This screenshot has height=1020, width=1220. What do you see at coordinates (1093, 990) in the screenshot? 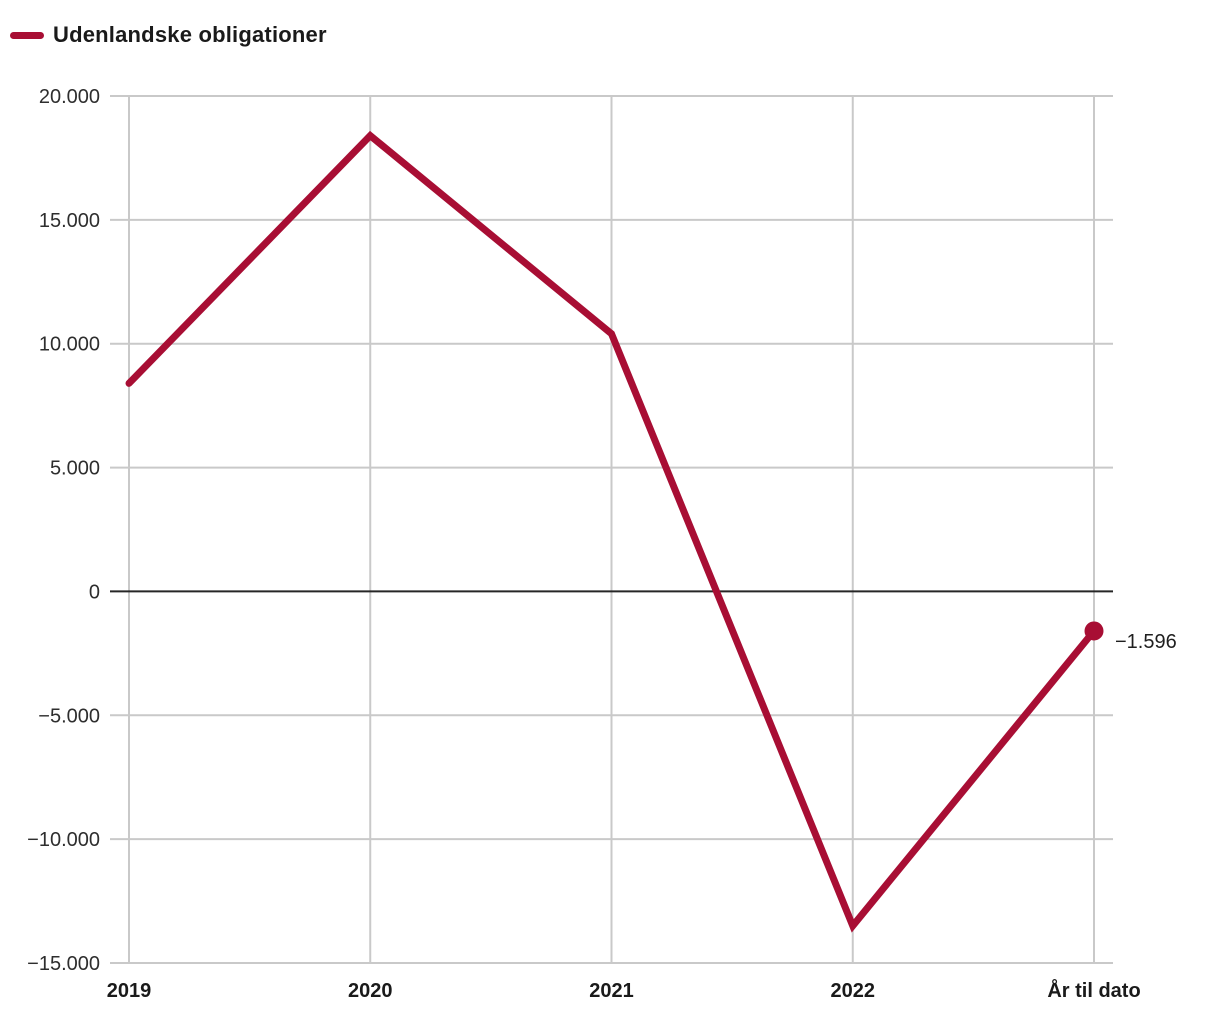
I see `x-tick-label: År til dato` at bounding box center [1093, 990].